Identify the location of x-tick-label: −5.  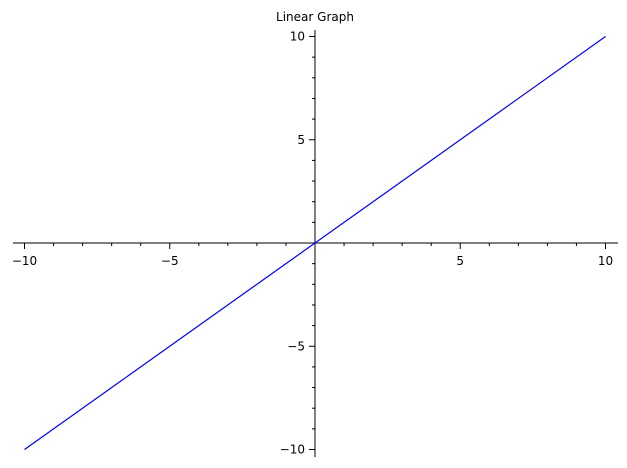
(170, 261).